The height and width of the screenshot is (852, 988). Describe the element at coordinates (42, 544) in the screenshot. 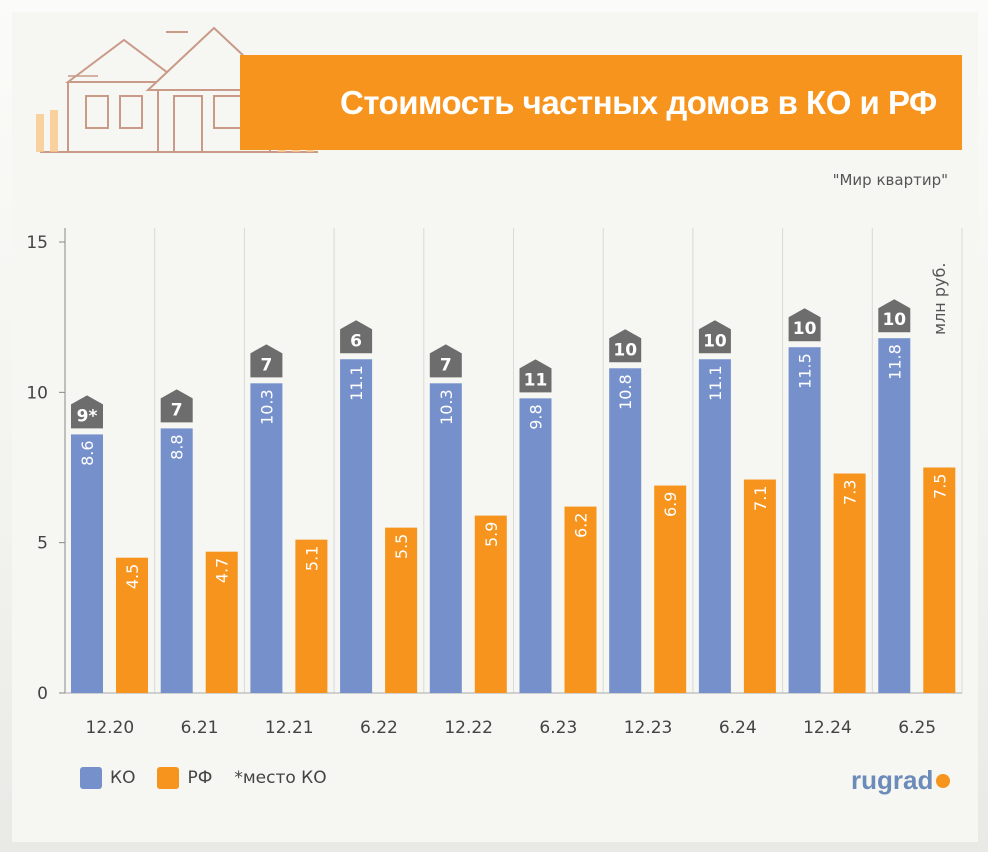

I see `y-tick-label: 5` at that location.